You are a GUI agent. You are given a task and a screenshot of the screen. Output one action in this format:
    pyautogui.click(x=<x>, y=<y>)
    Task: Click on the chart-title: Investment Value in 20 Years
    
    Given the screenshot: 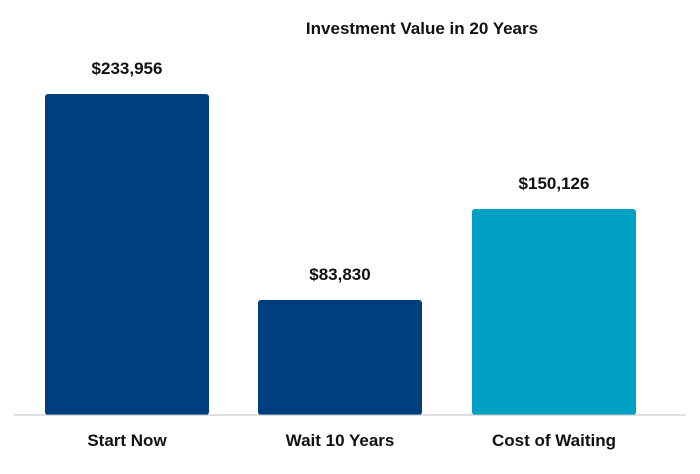 What is the action you would take?
    pyautogui.click(x=422, y=28)
    